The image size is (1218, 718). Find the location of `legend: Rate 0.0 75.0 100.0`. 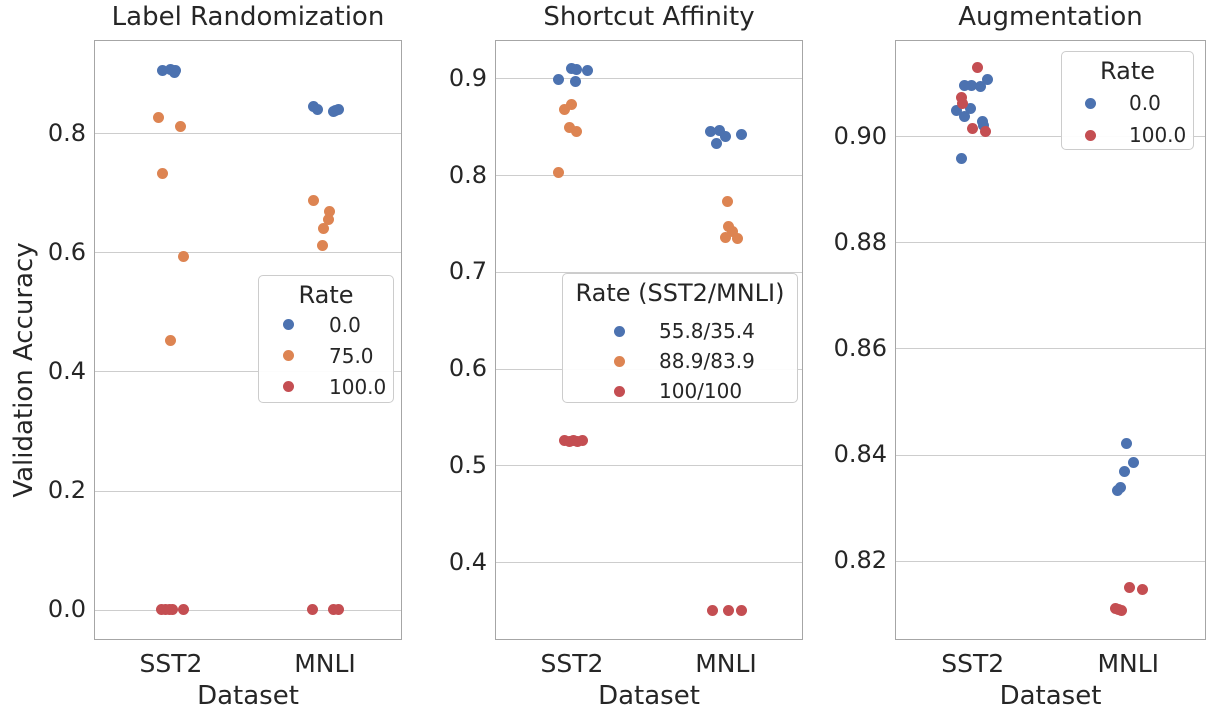

legend: Rate 0.0 75.0 100.0 is located at coordinates (326, 339).